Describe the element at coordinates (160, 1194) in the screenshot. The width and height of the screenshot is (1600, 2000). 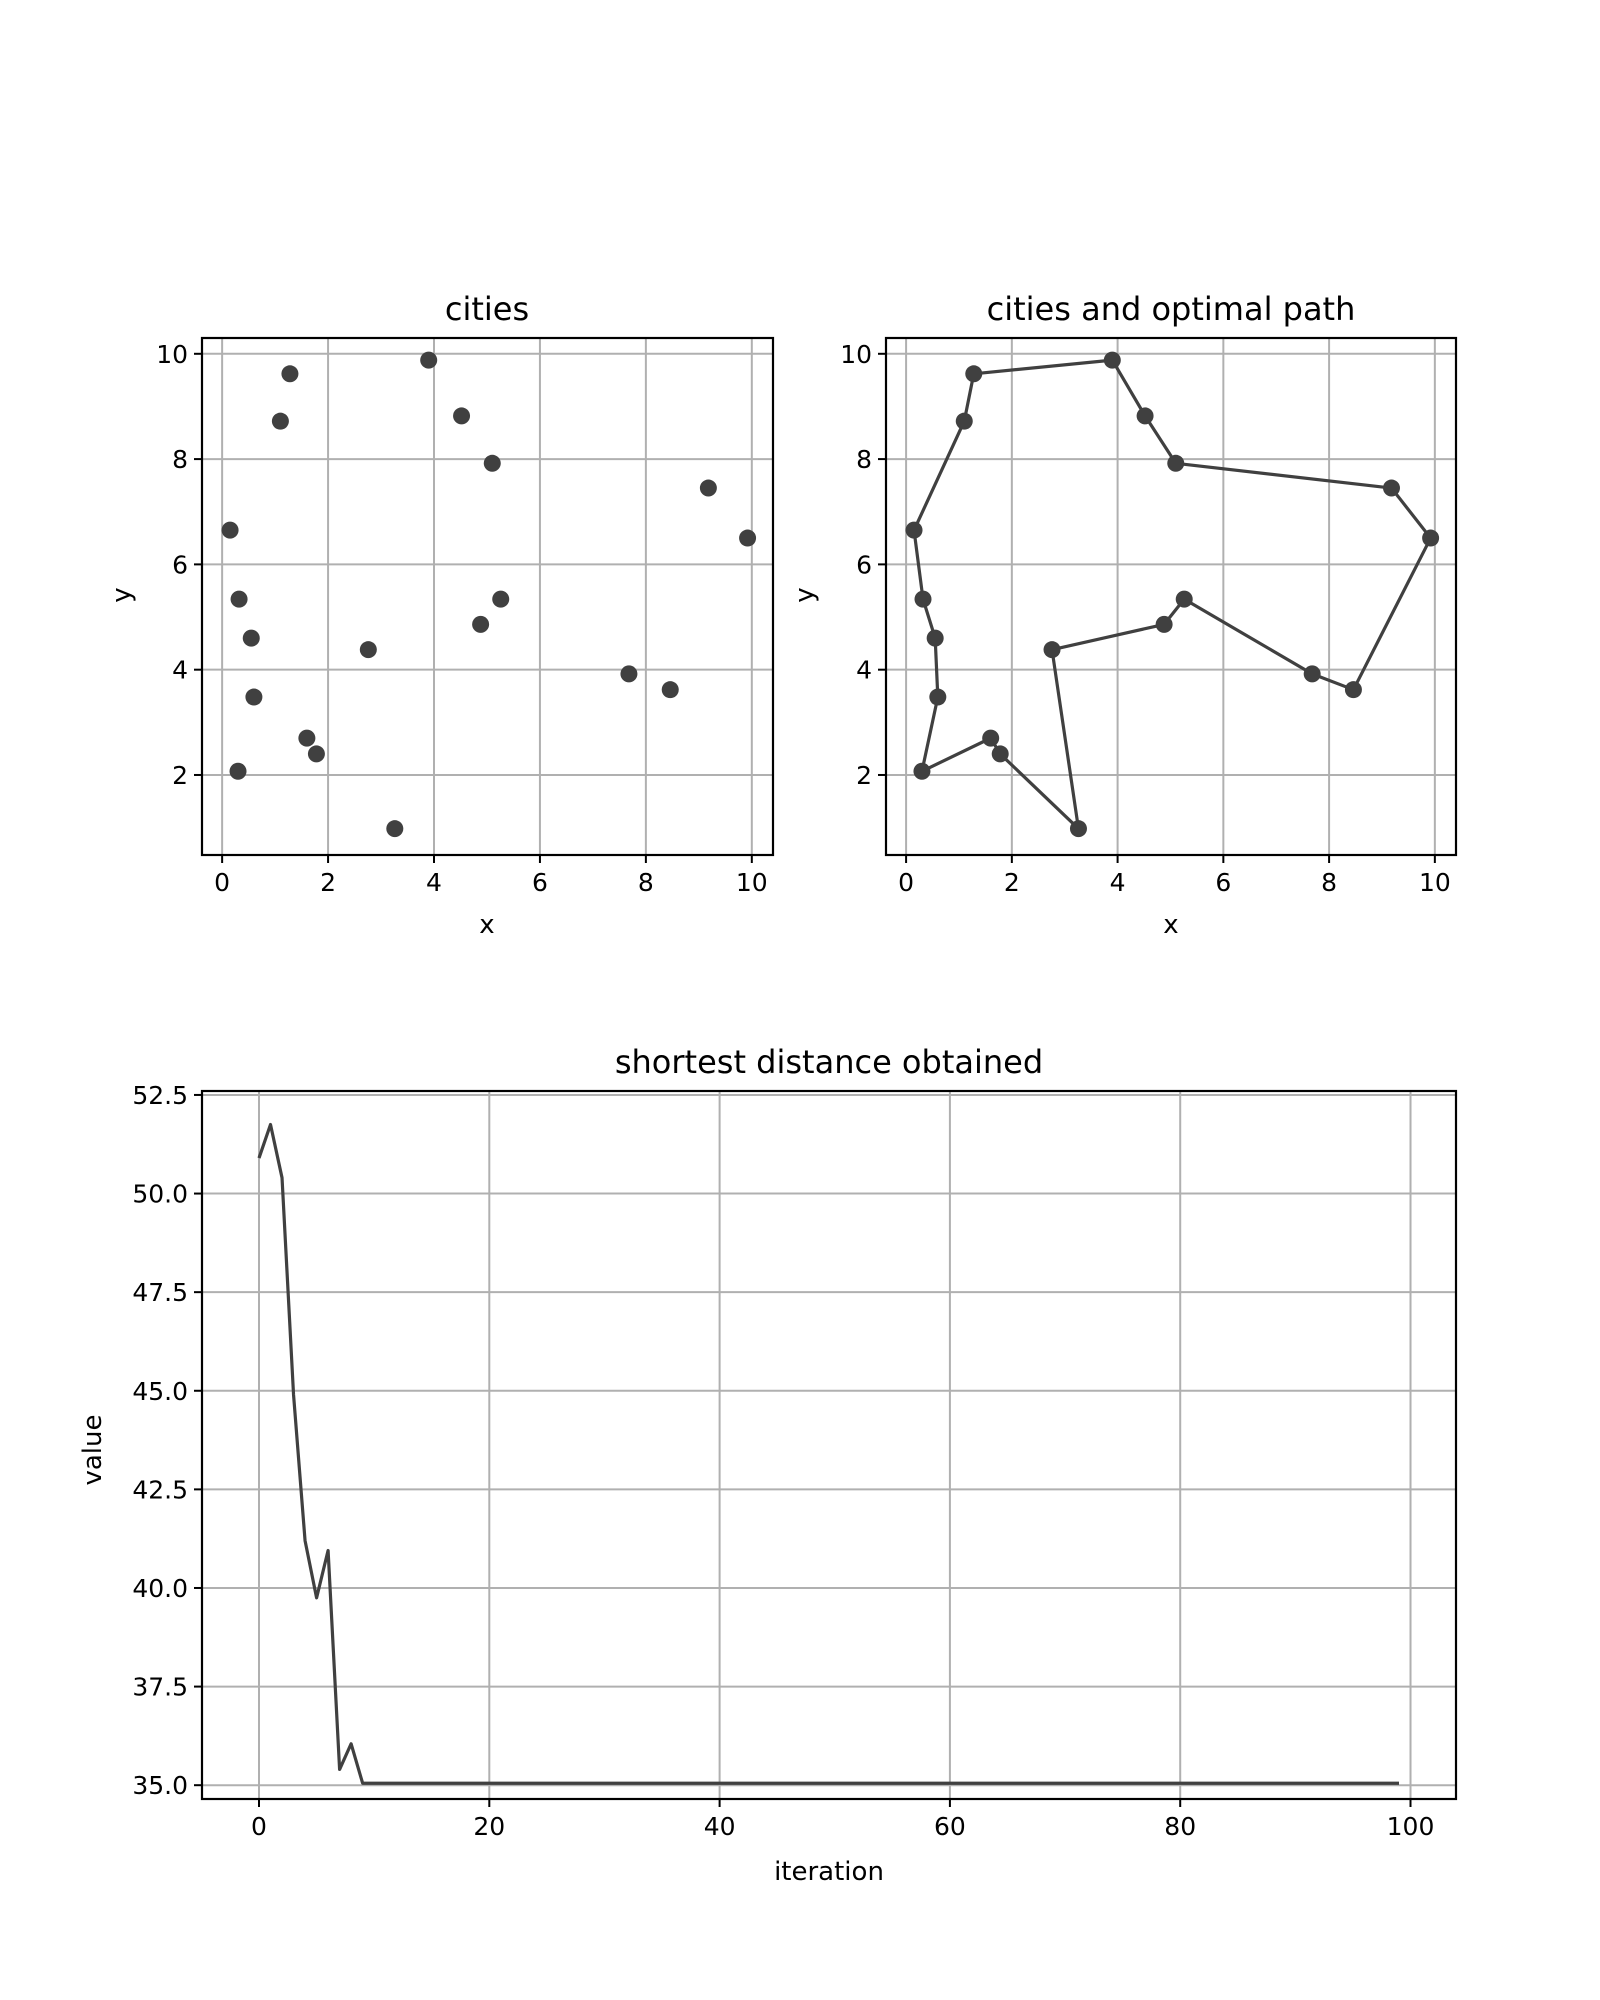
I see `y-tick-label: 50.0` at that location.